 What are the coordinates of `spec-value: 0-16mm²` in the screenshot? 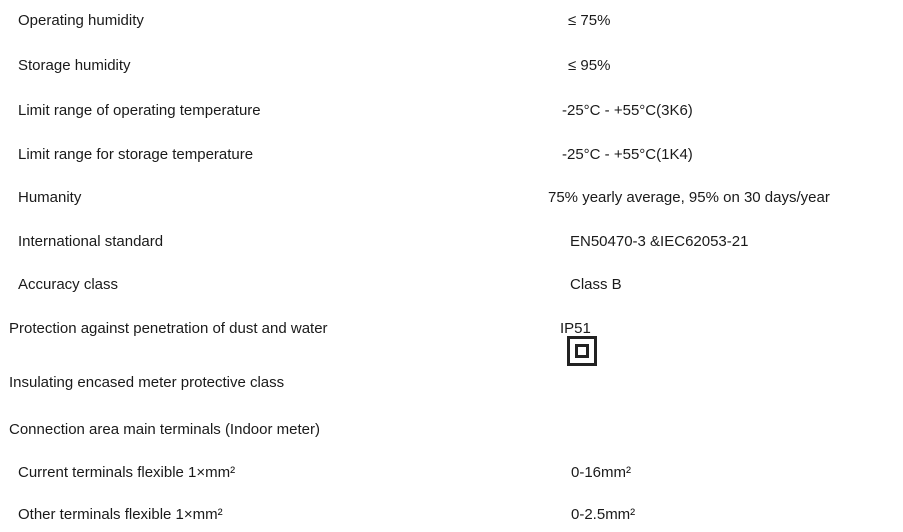 It's located at (601, 472).